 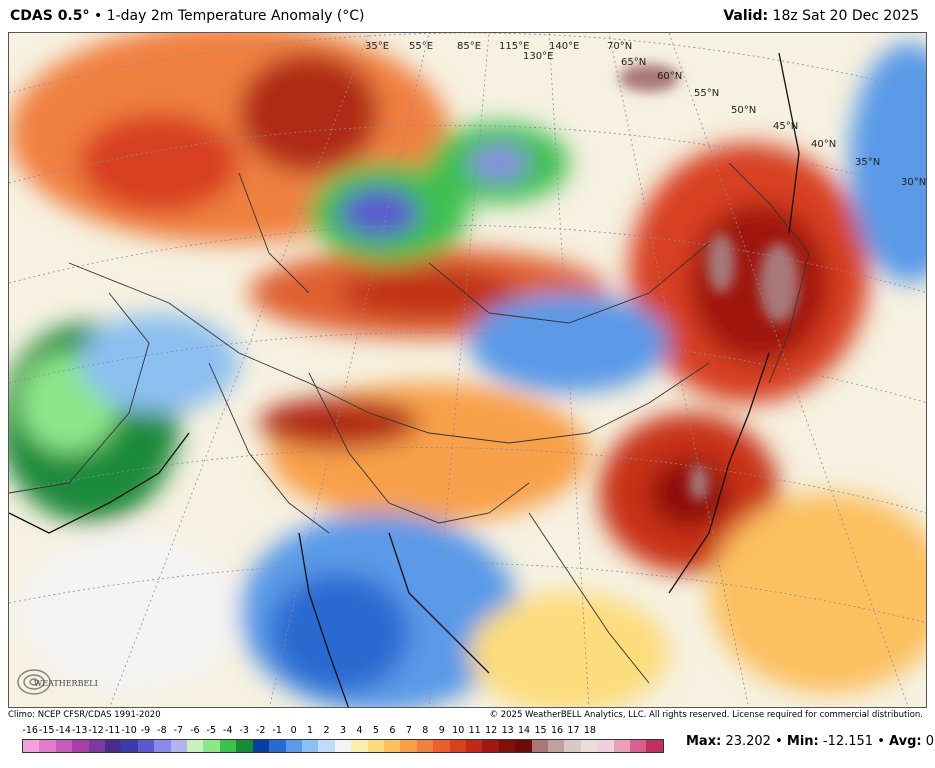 What do you see at coordinates (881, 741) in the screenshot?
I see `stats-sep-2: •` at bounding box center [881, 741].